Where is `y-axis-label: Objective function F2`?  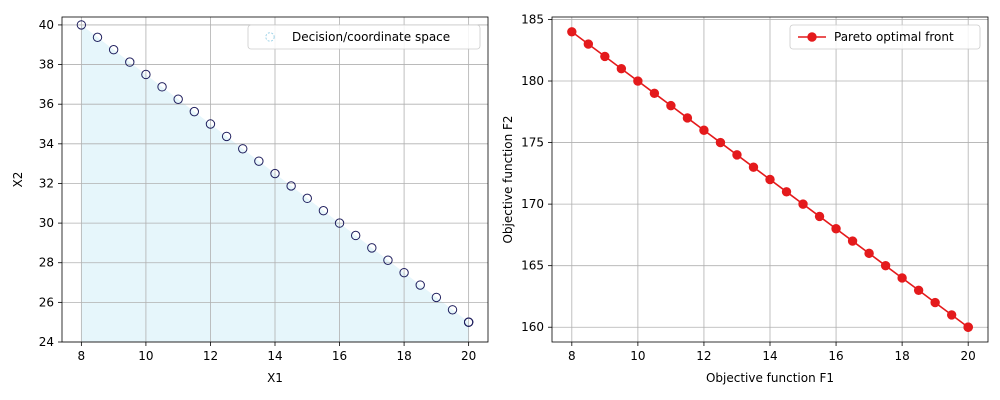
y-axis-label: Objective function F2 is located at coordinates (508, 179).